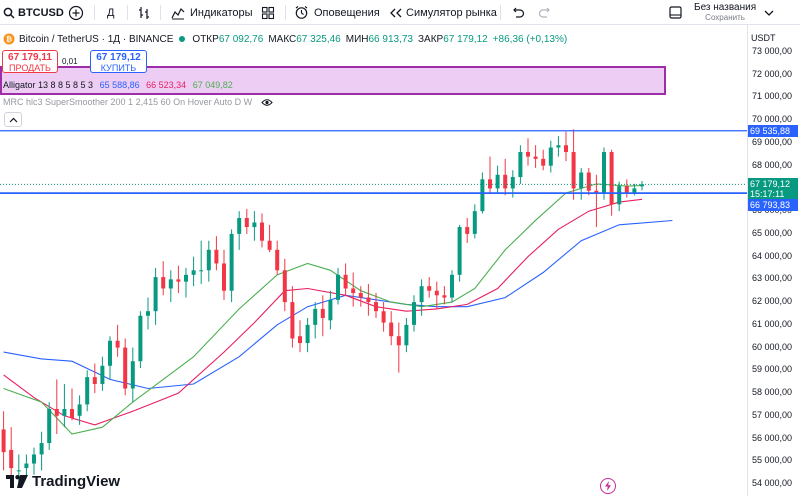 Image resolution: width=800 pixels, height=496 pixels. I want to click on chart-type-button, so click(144, 12).